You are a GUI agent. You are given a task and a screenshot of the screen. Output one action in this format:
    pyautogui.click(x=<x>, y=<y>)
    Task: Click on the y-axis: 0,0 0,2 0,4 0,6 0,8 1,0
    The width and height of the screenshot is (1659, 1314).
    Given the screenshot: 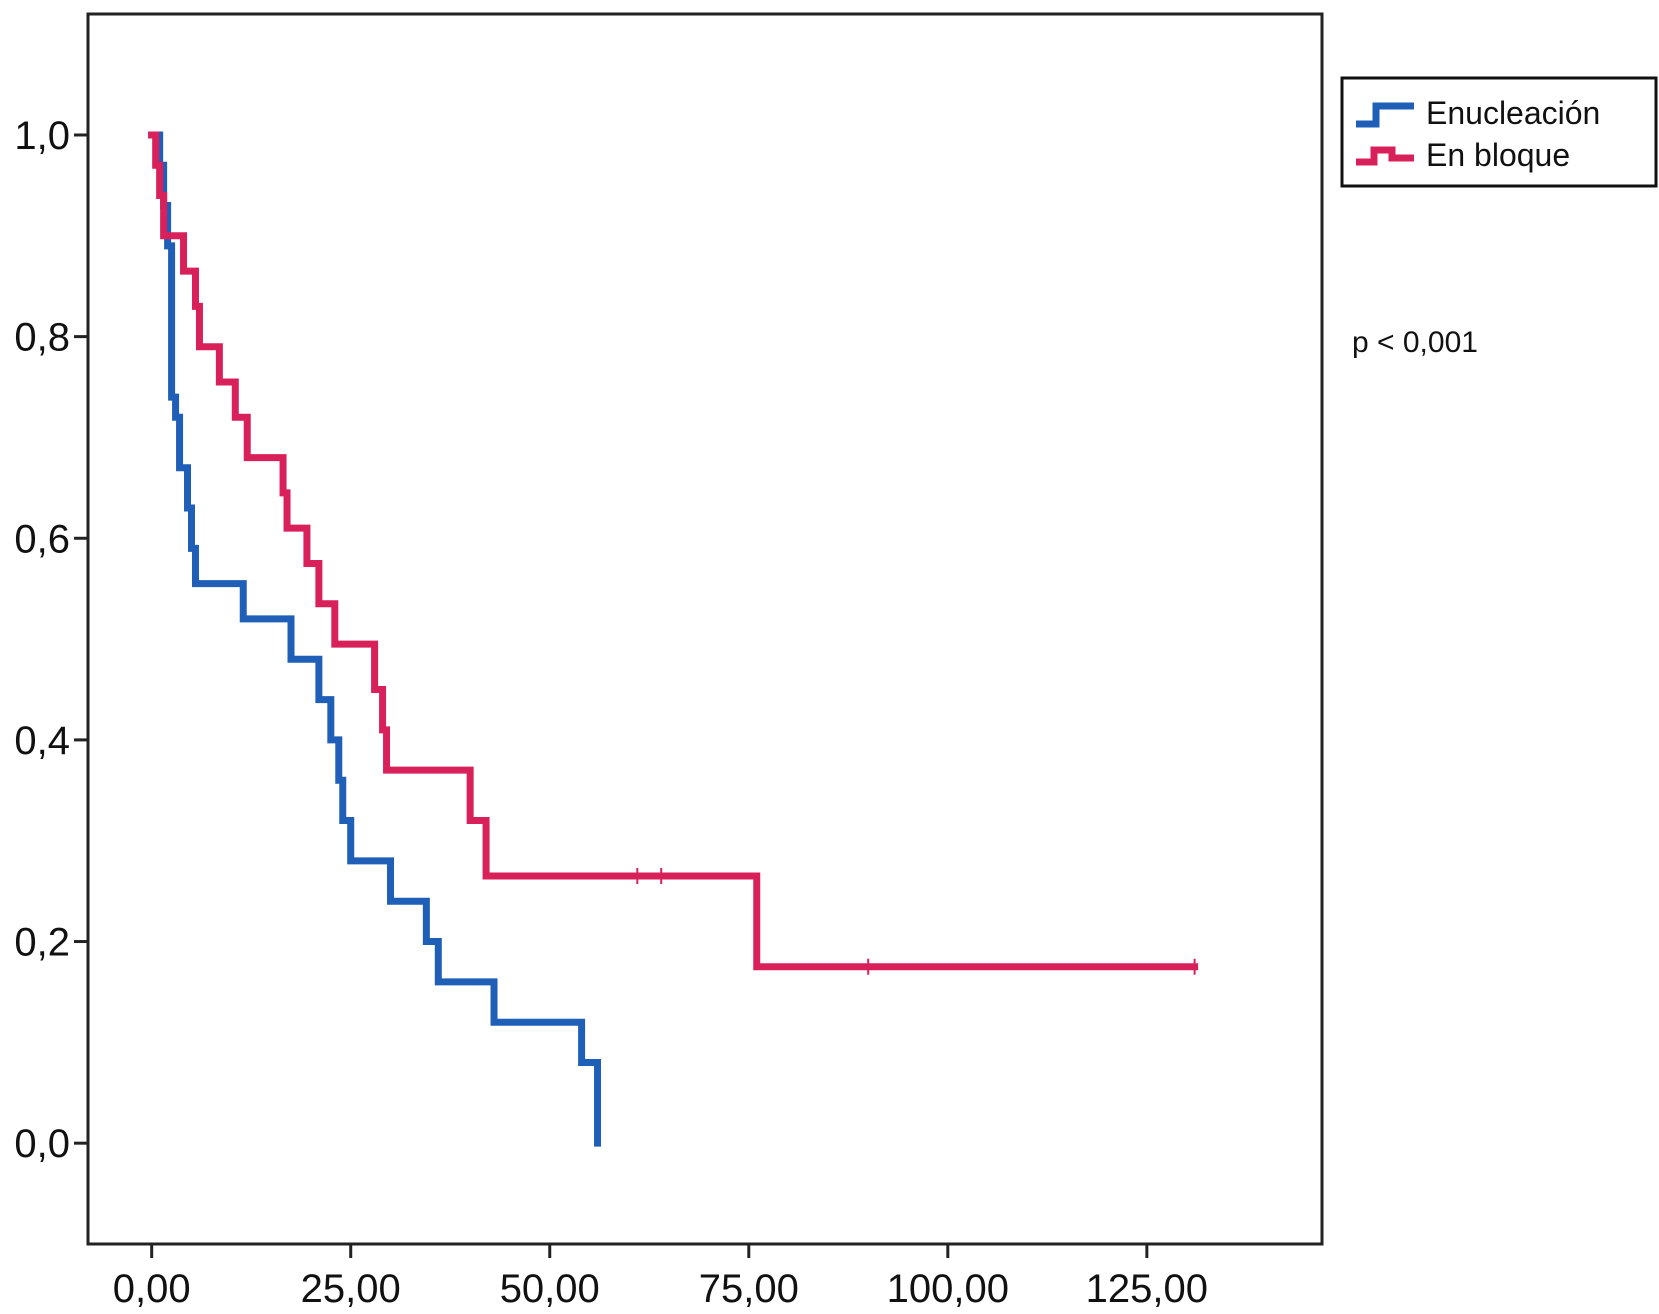 What is the action you would take?
    pyautogui.click(x=51, y=640)
    